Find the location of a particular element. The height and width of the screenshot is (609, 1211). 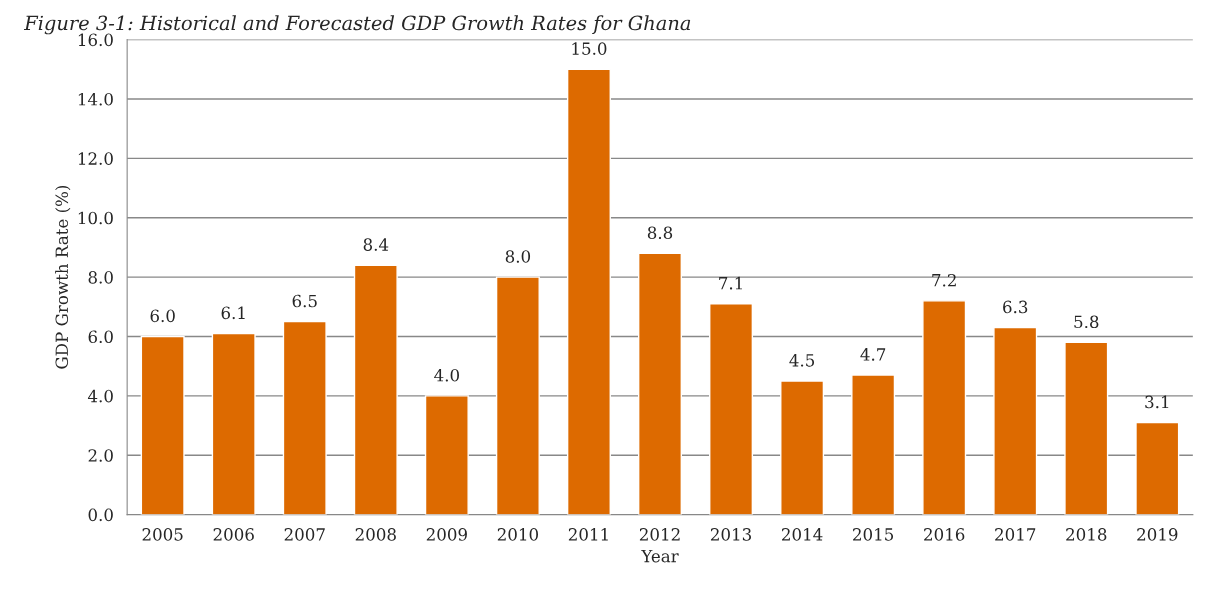

data-label: 7.1 is located at coordinates (730, 283).